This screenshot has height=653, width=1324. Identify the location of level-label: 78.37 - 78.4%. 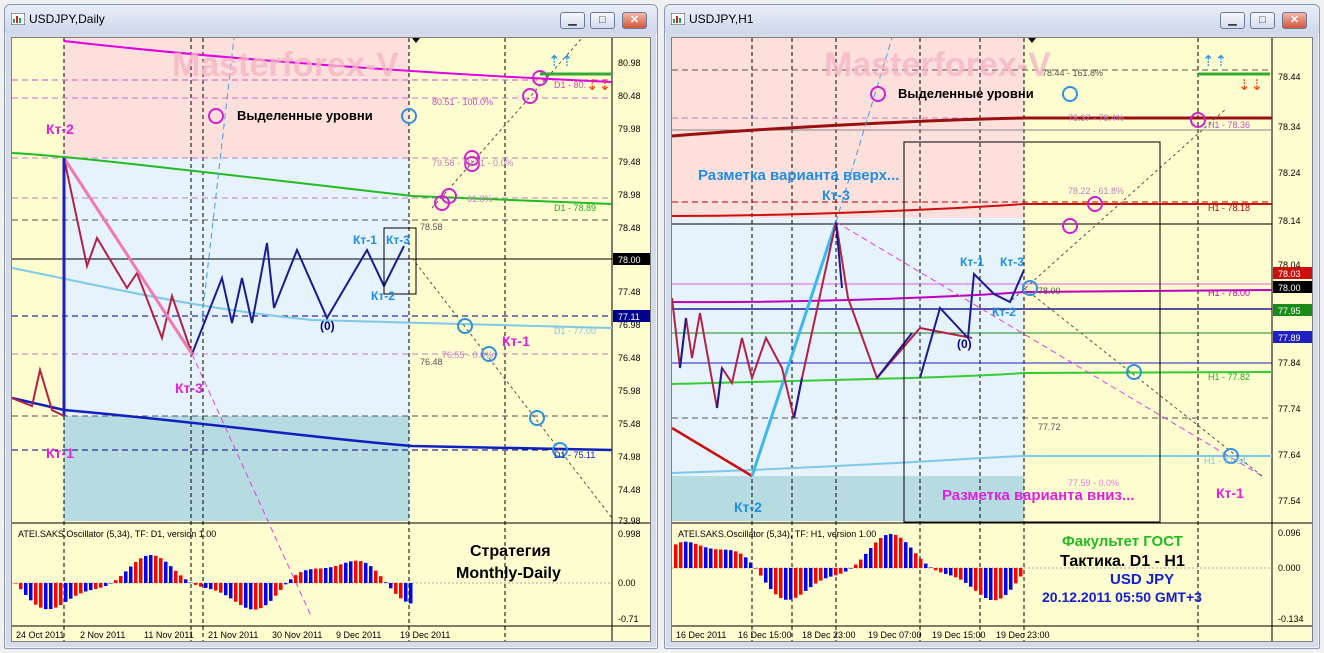
(1096, 118).